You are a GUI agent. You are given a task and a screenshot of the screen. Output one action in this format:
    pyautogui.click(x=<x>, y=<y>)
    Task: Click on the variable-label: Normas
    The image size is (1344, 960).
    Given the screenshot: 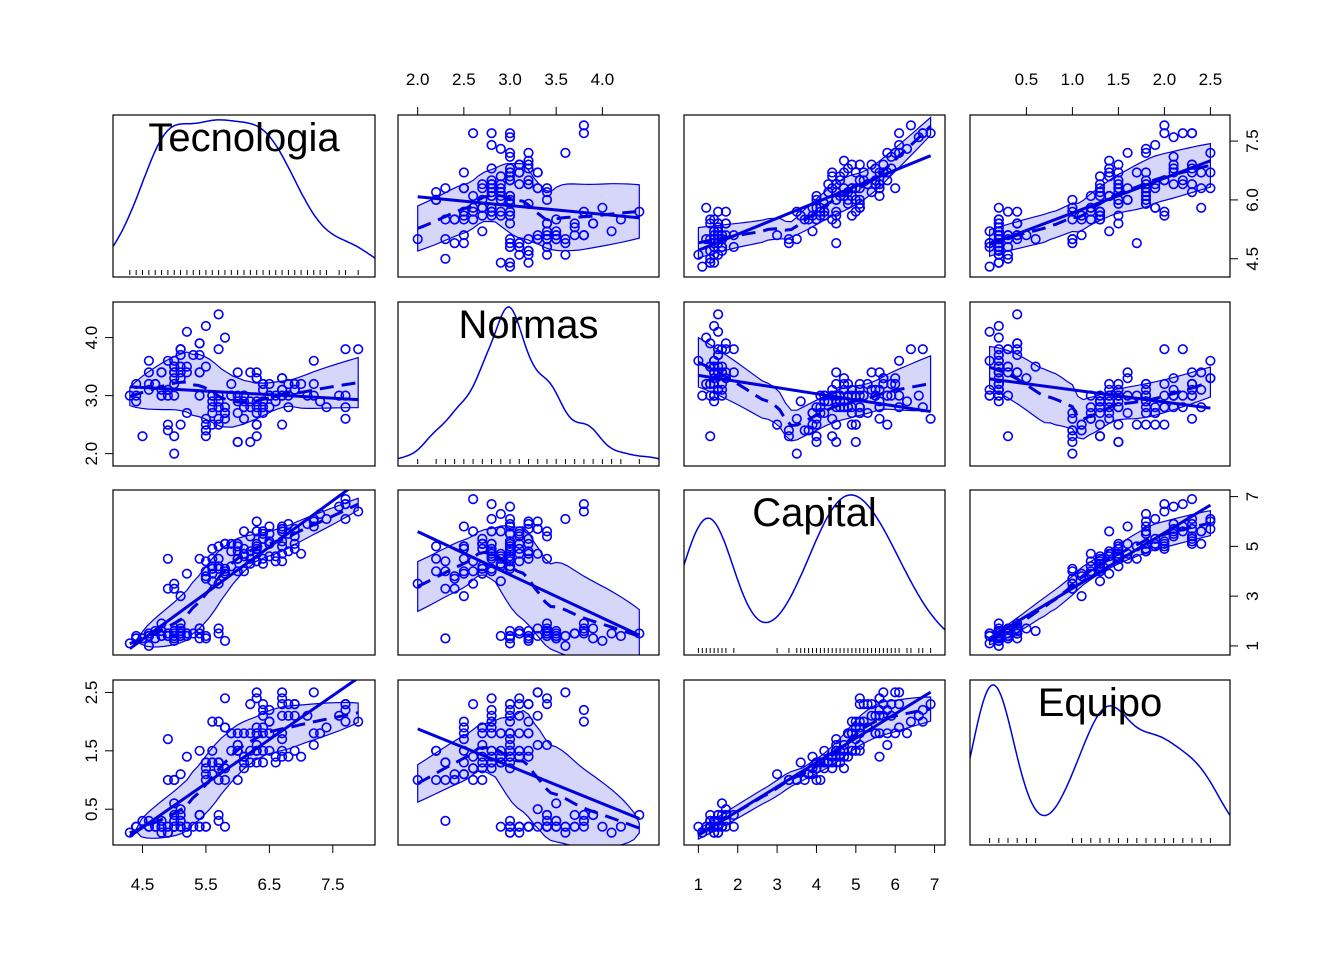 What is the action you would take?
    pyautogui.click(x=528, y=325)
    